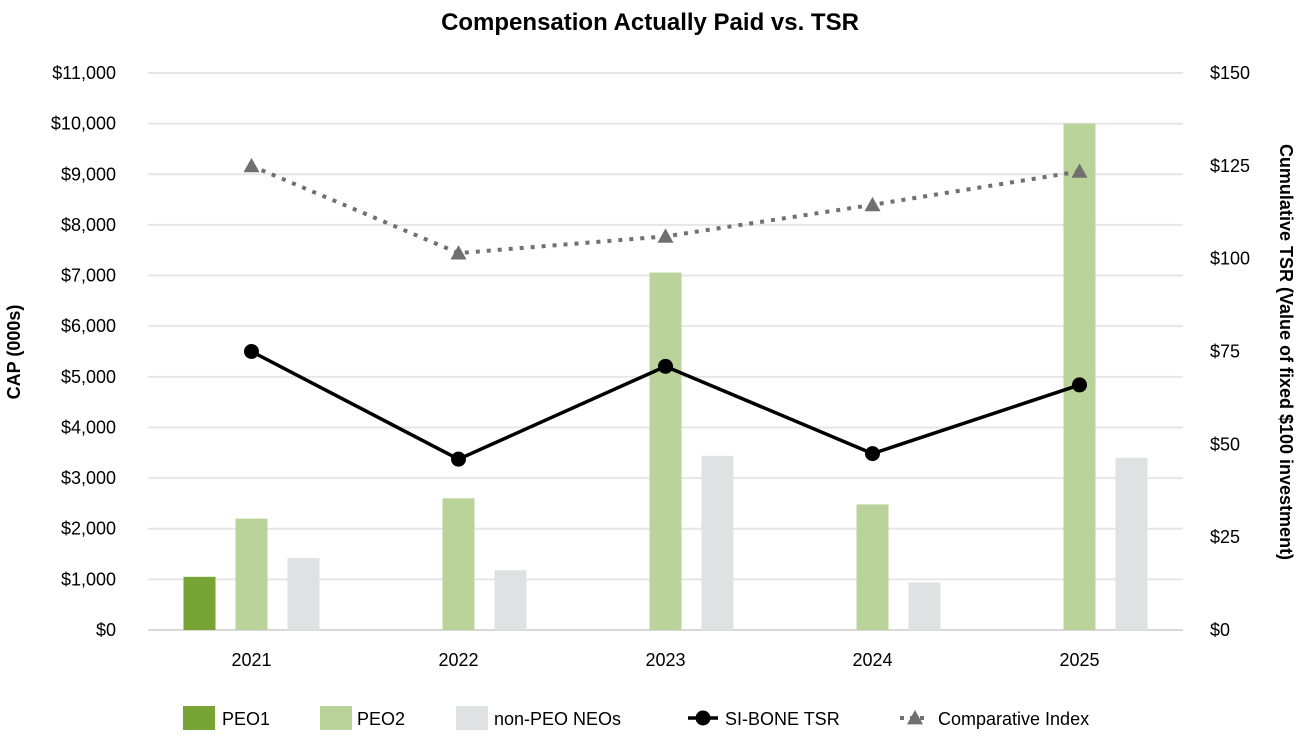  Describe the element at coordinates (872, 660) in the screenshot. I see `x-tick-label: 2024` at that location.